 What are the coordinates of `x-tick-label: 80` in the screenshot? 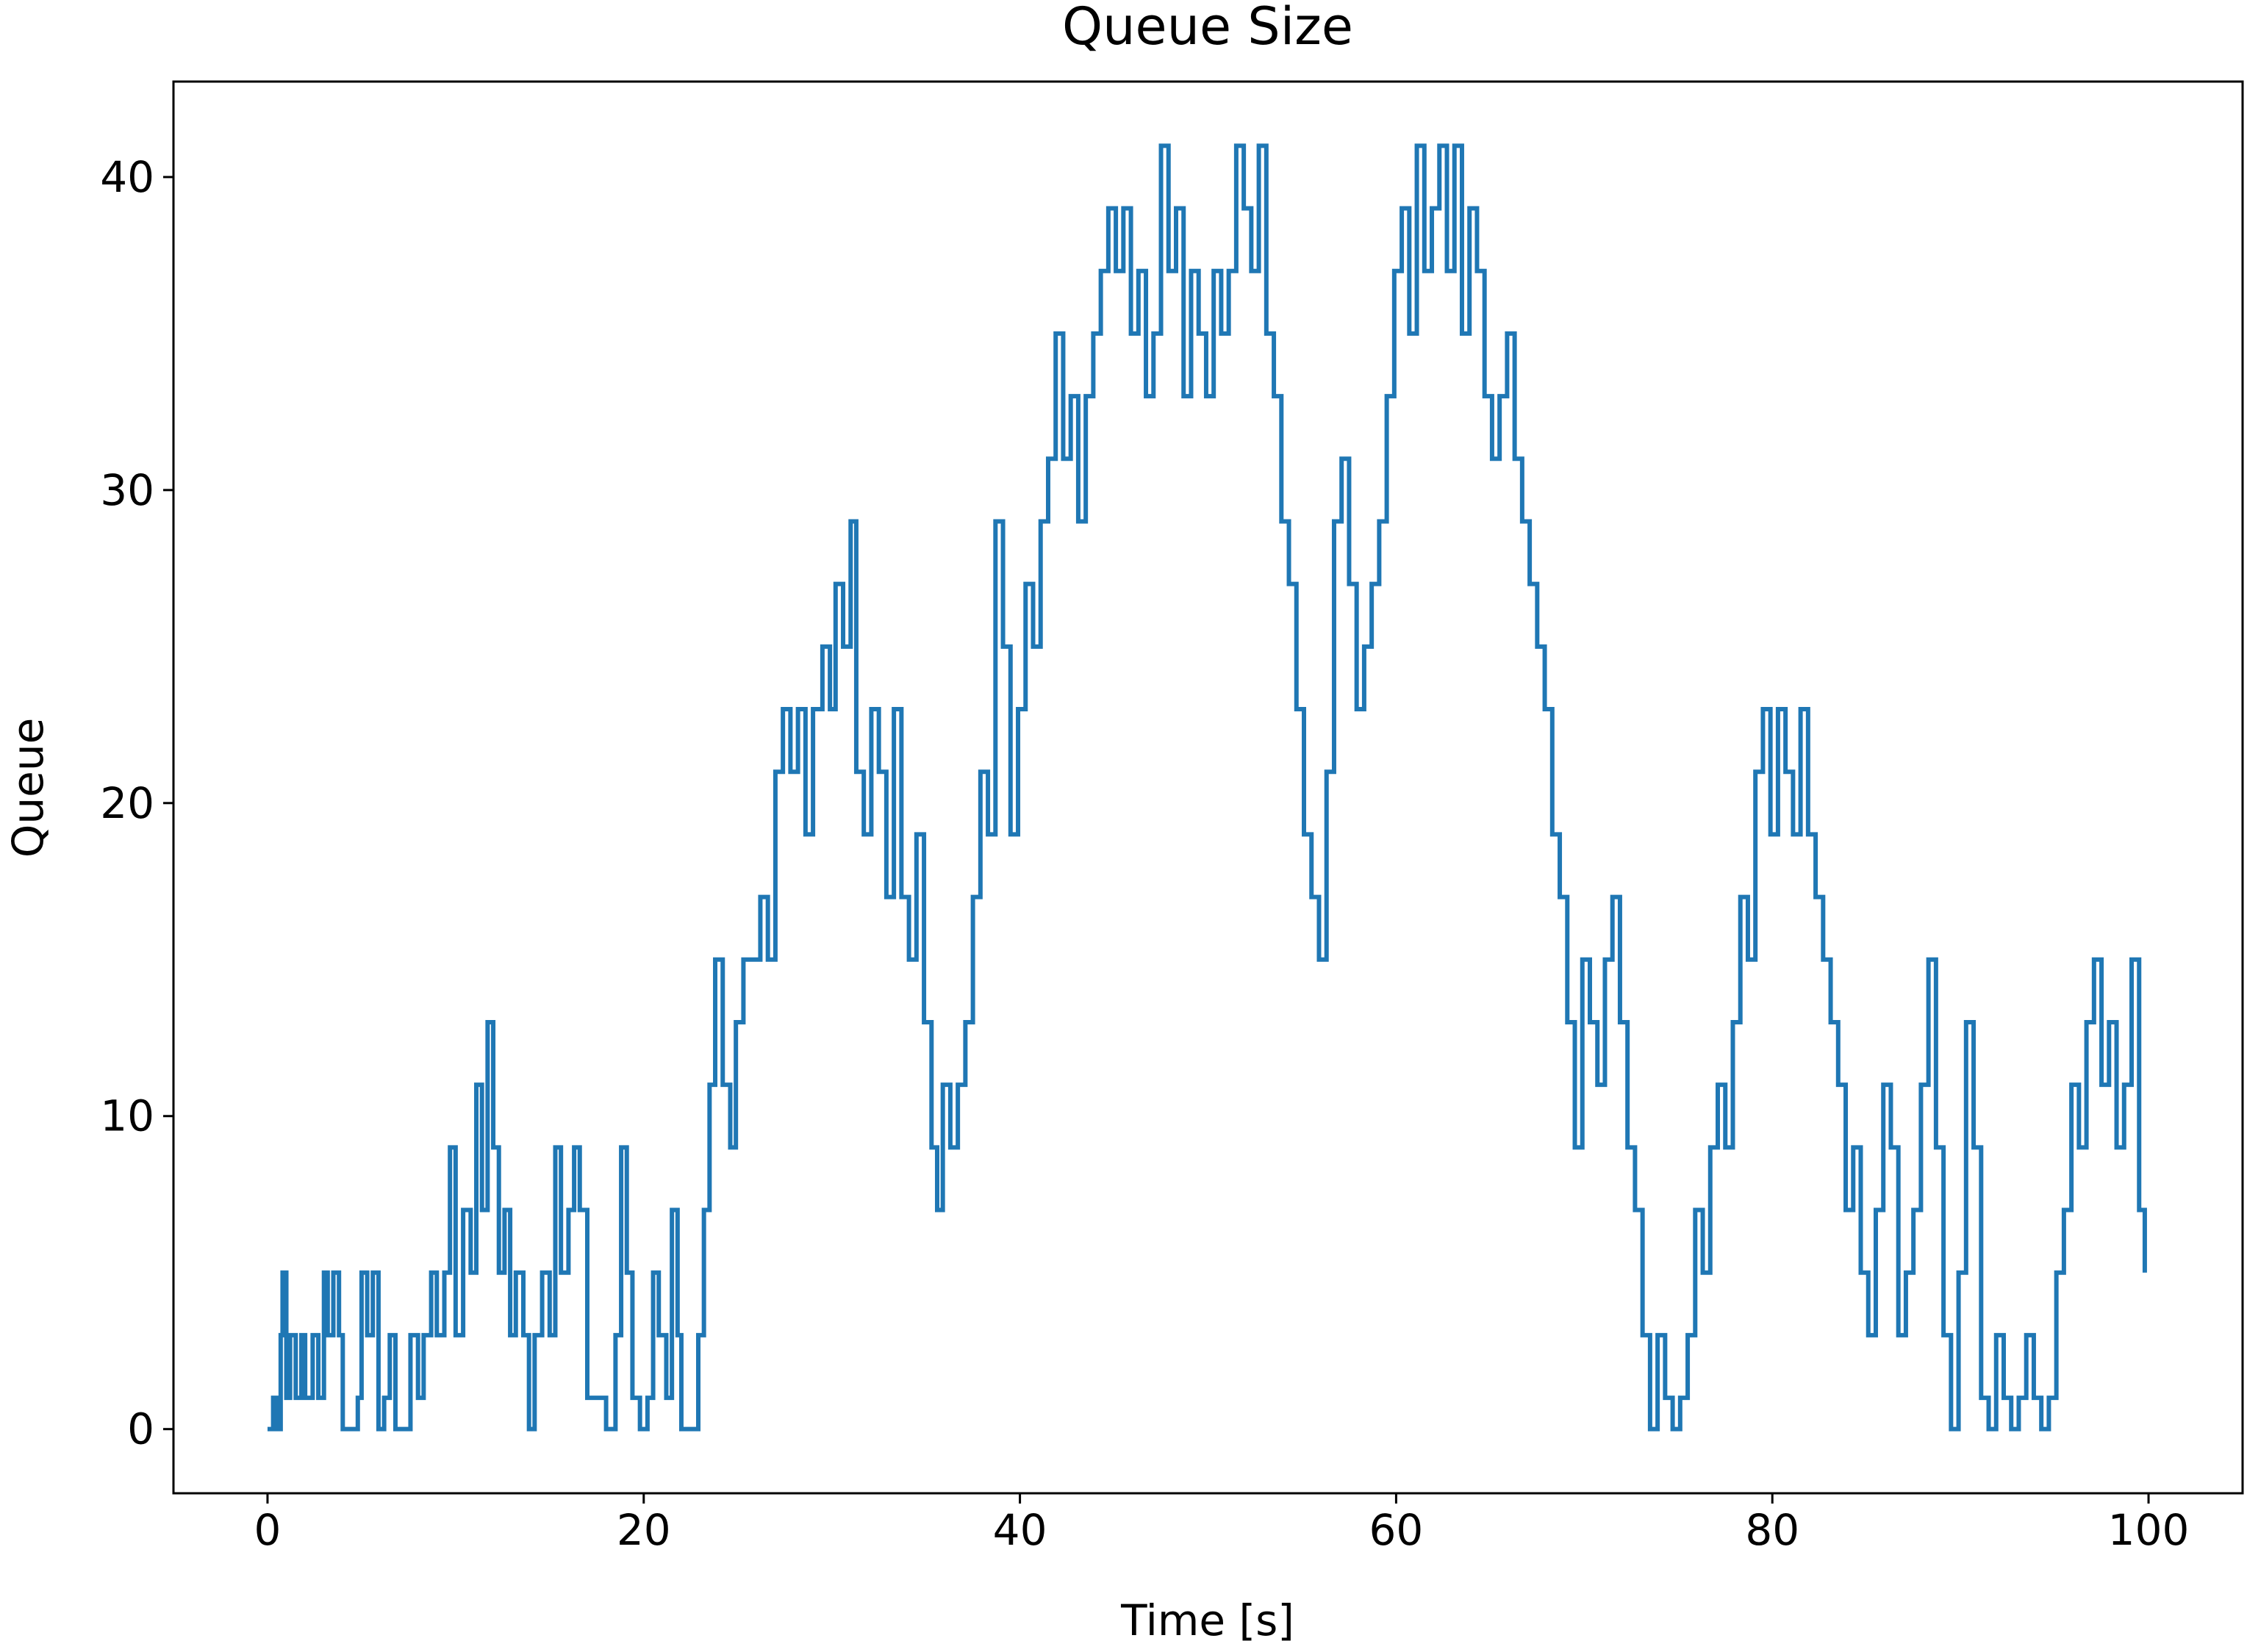 It's located at (1772, 1530).